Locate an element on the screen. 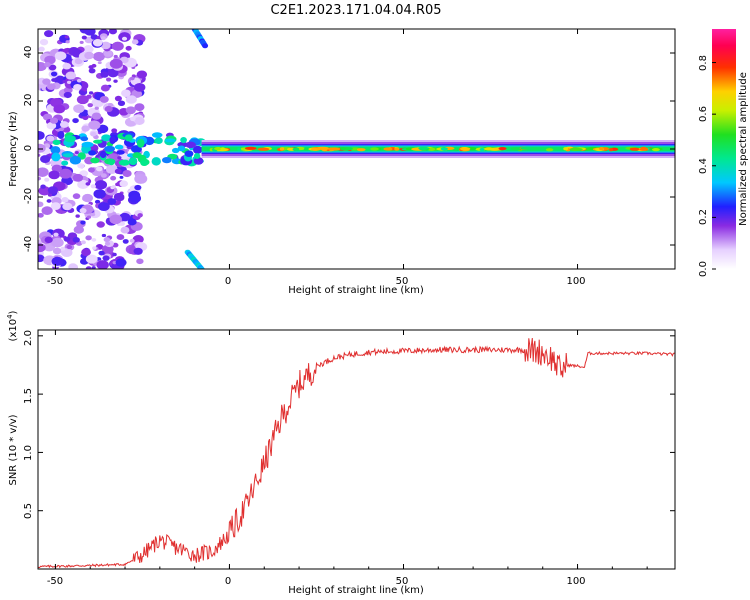  spectrogram-xtick-label: 100 is located at coordinates (575, 281).